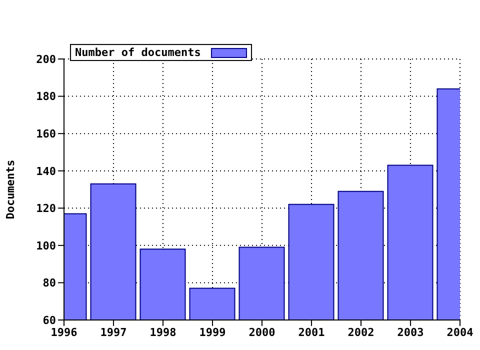 The height and width of the screenshot is (350, 480). Describe the element at coordinates (138, 52) in the screenshot. I see `legend-label: Number of documents` at that location.